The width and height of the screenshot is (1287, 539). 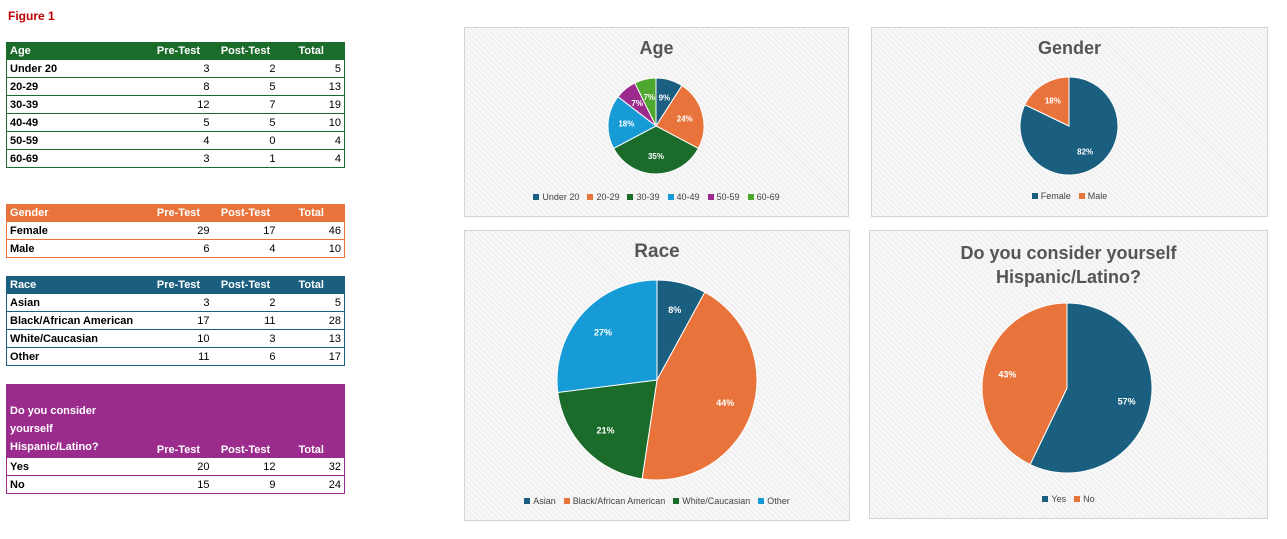 What do you see at coordinates (31, 16) in the screenshot?
I see `figure-title: Figure 1` at bounding box center [31, 16].